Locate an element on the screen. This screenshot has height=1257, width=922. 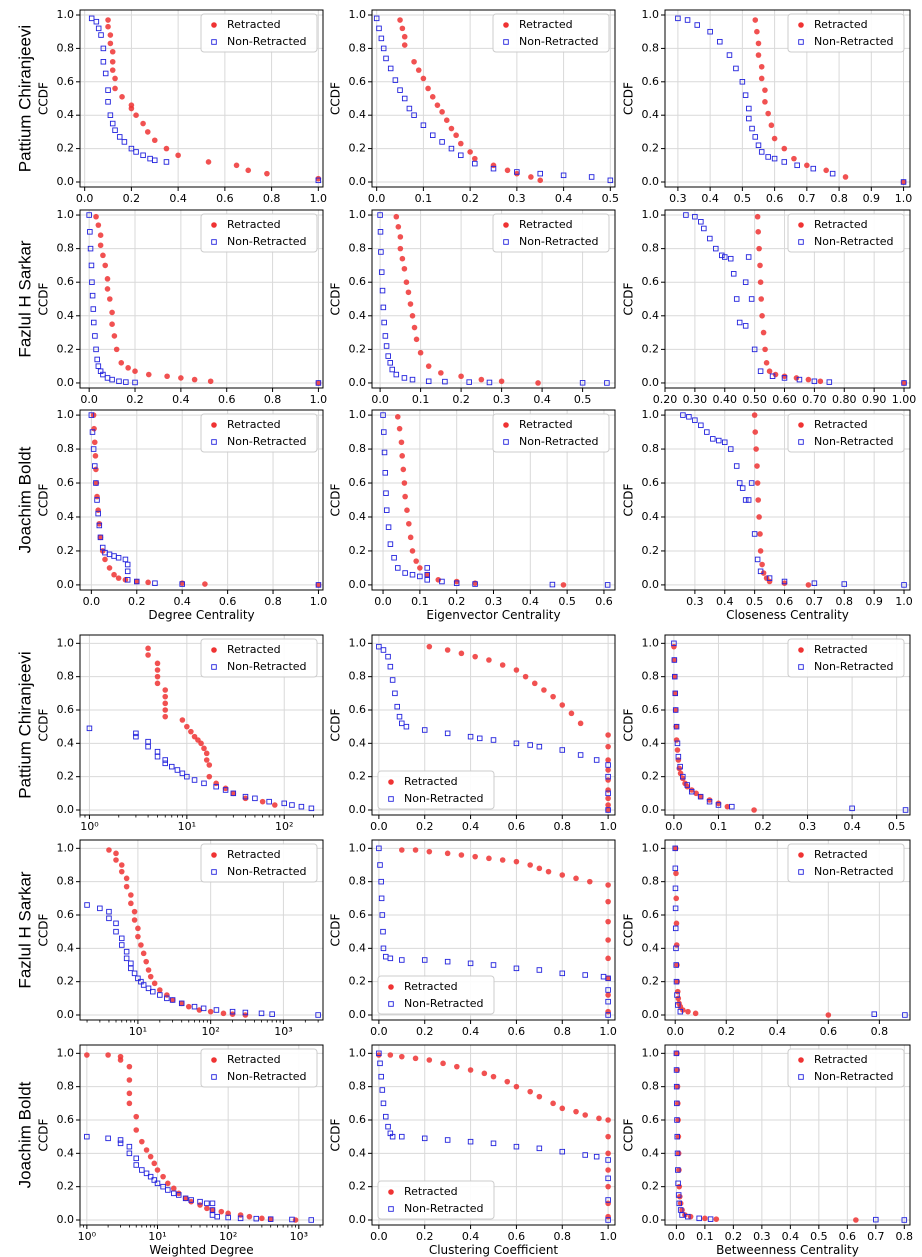
legend-box is located at coordinates (259, 863).